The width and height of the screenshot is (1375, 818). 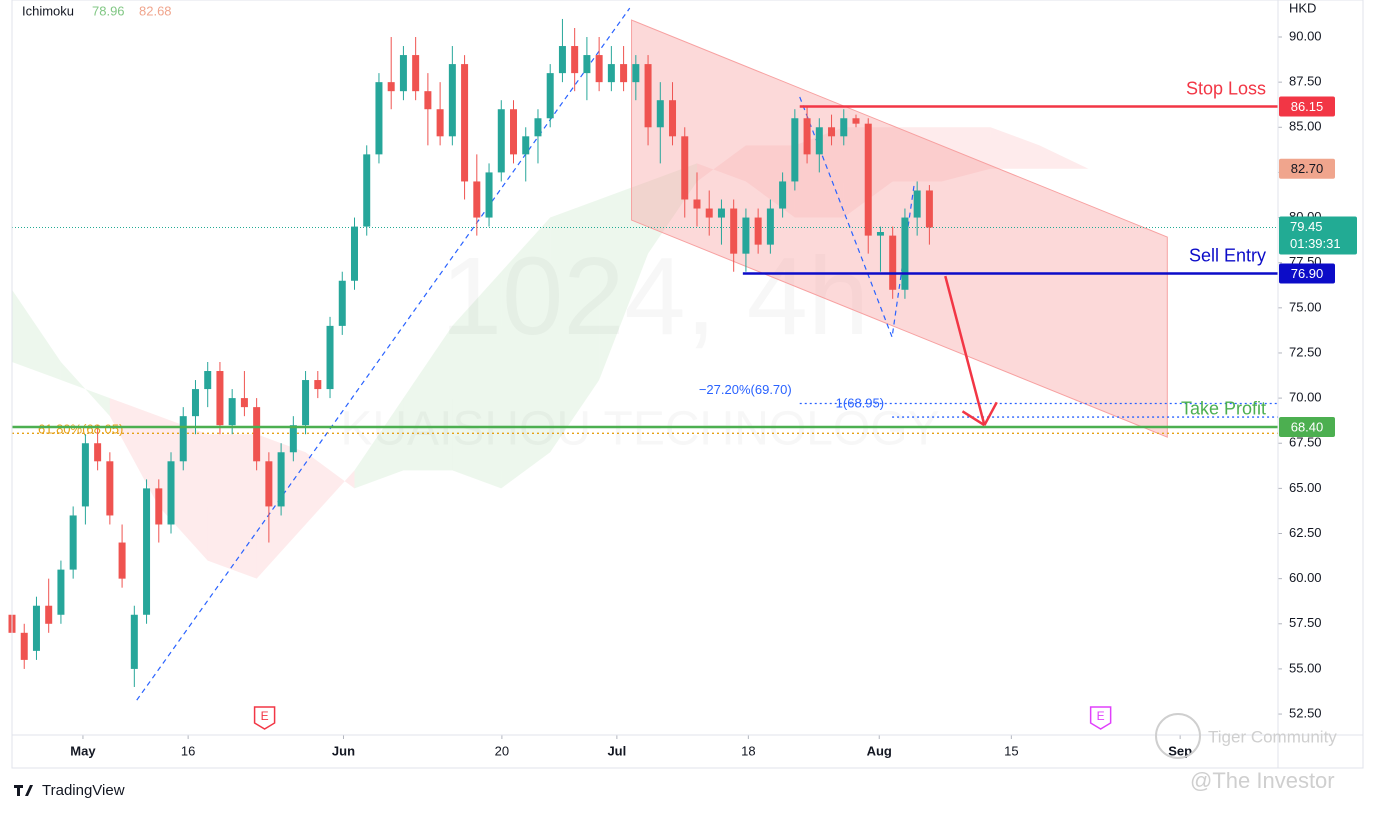 What do you see at coordinates (1223, 409) in the screenshot?
I see `level-label: Take Profit` at bounding box center [1223, 409].